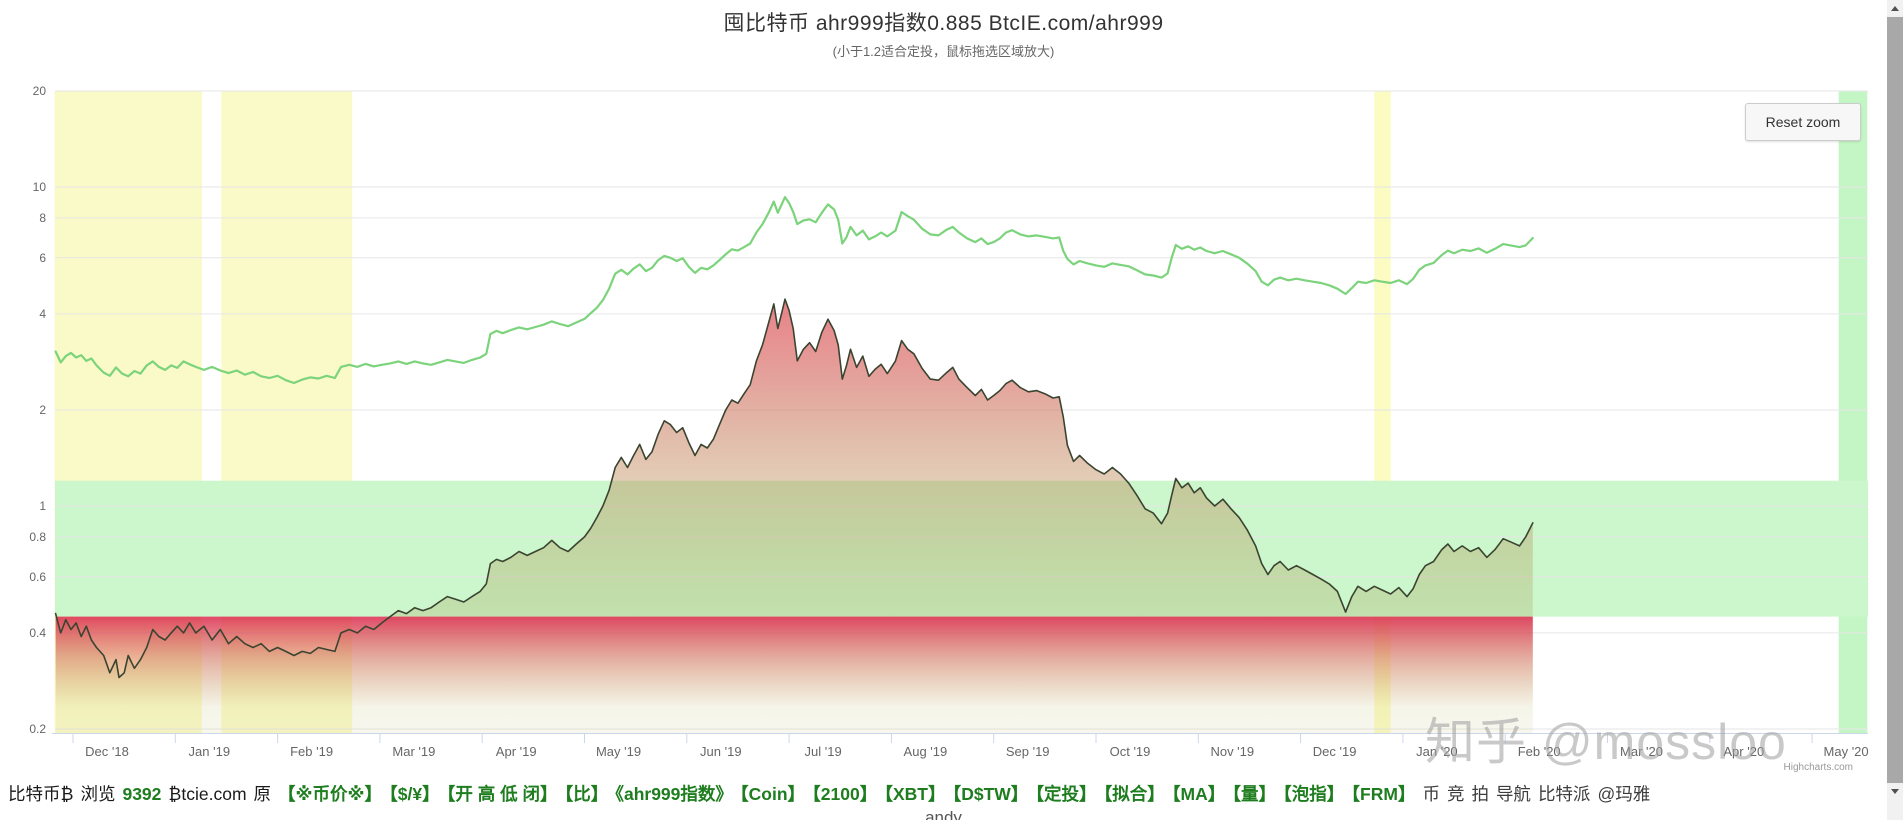  What do you see at coordinates (37, 537) in the screenshot?
I see `y-axis-label-0.8: 0.8` at bounding box center [37, 537].